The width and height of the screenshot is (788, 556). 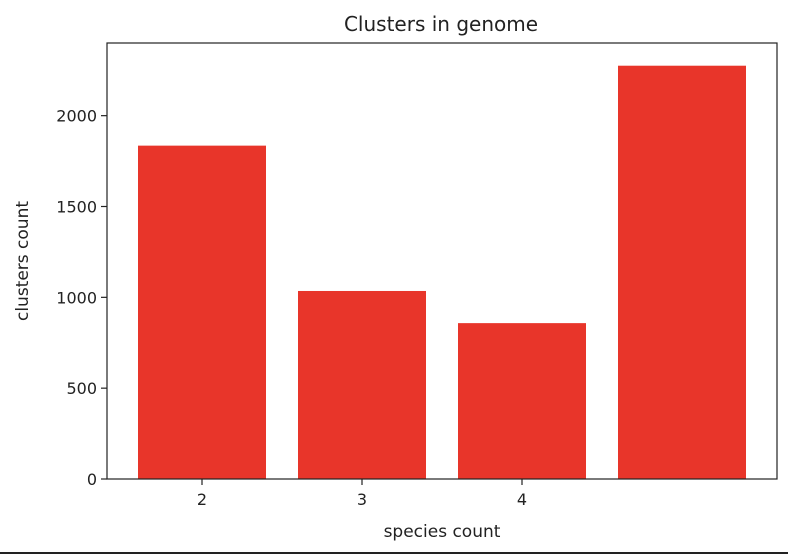 I want to click on y-tick-label: 0, so click(x=92, y=479).